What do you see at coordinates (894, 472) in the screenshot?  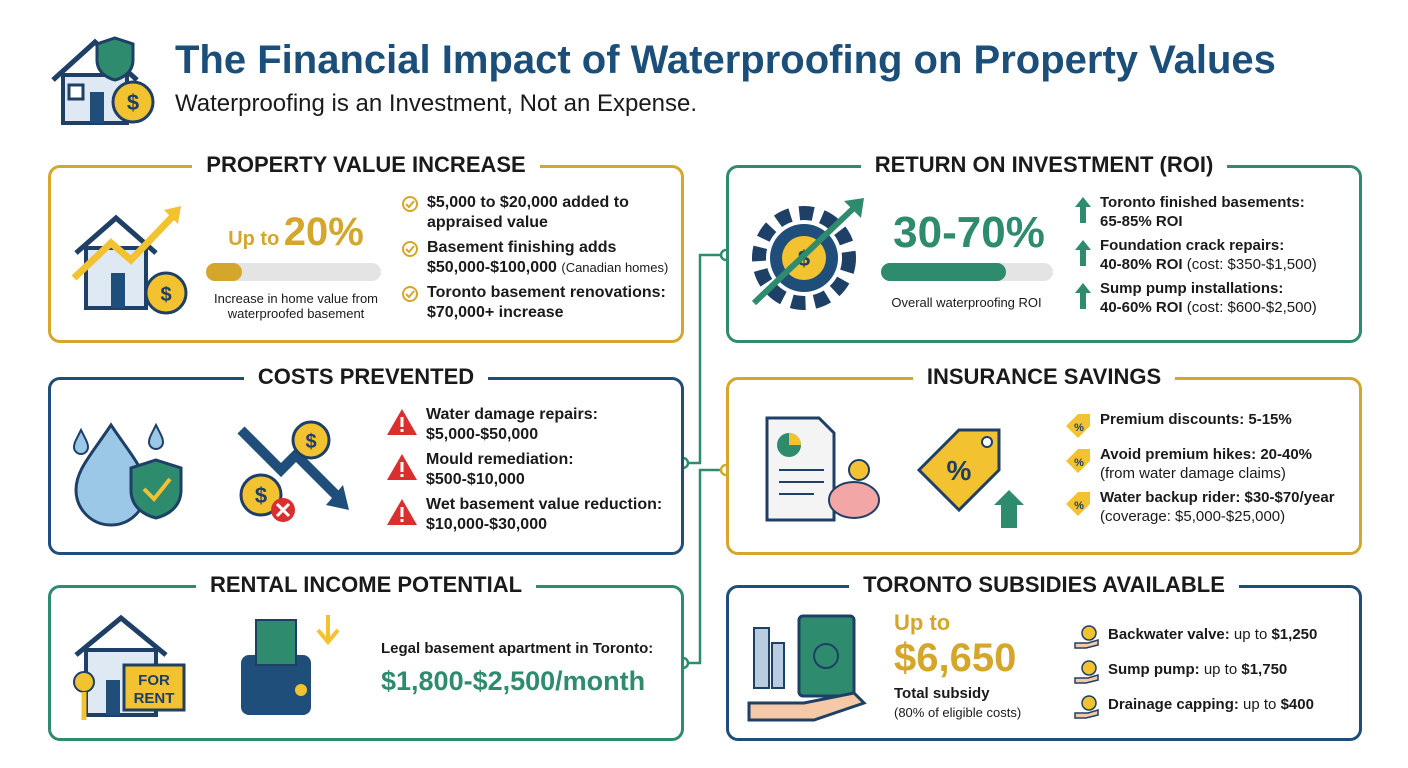 I see `insurance-icons: %` at bounding box center [894, 472].